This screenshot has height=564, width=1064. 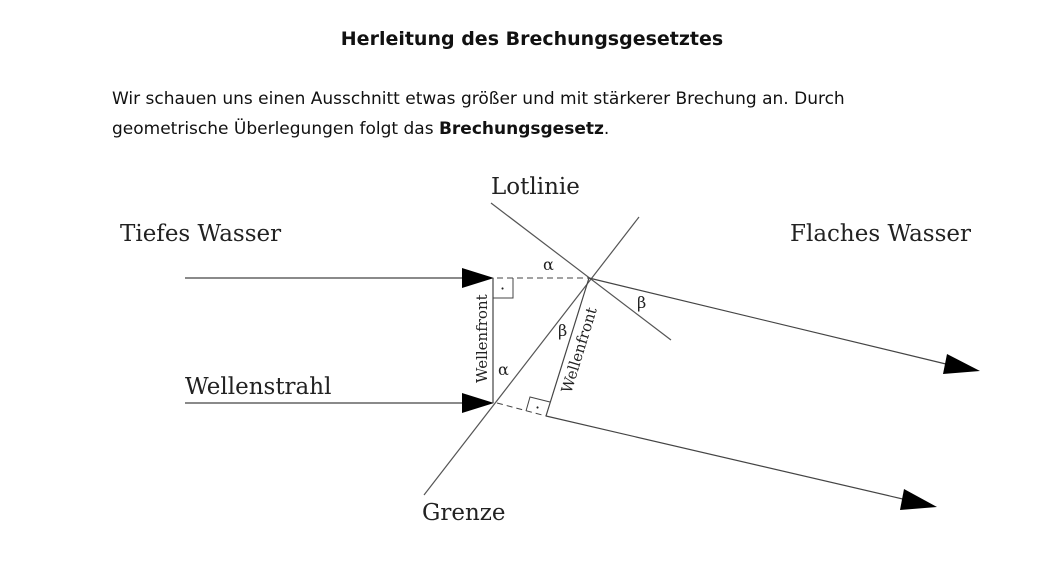 What do you see at coordinates (562, 330) in the screenshot?
I see `angle-beta-mid: β` at bounding box center [562, 330].